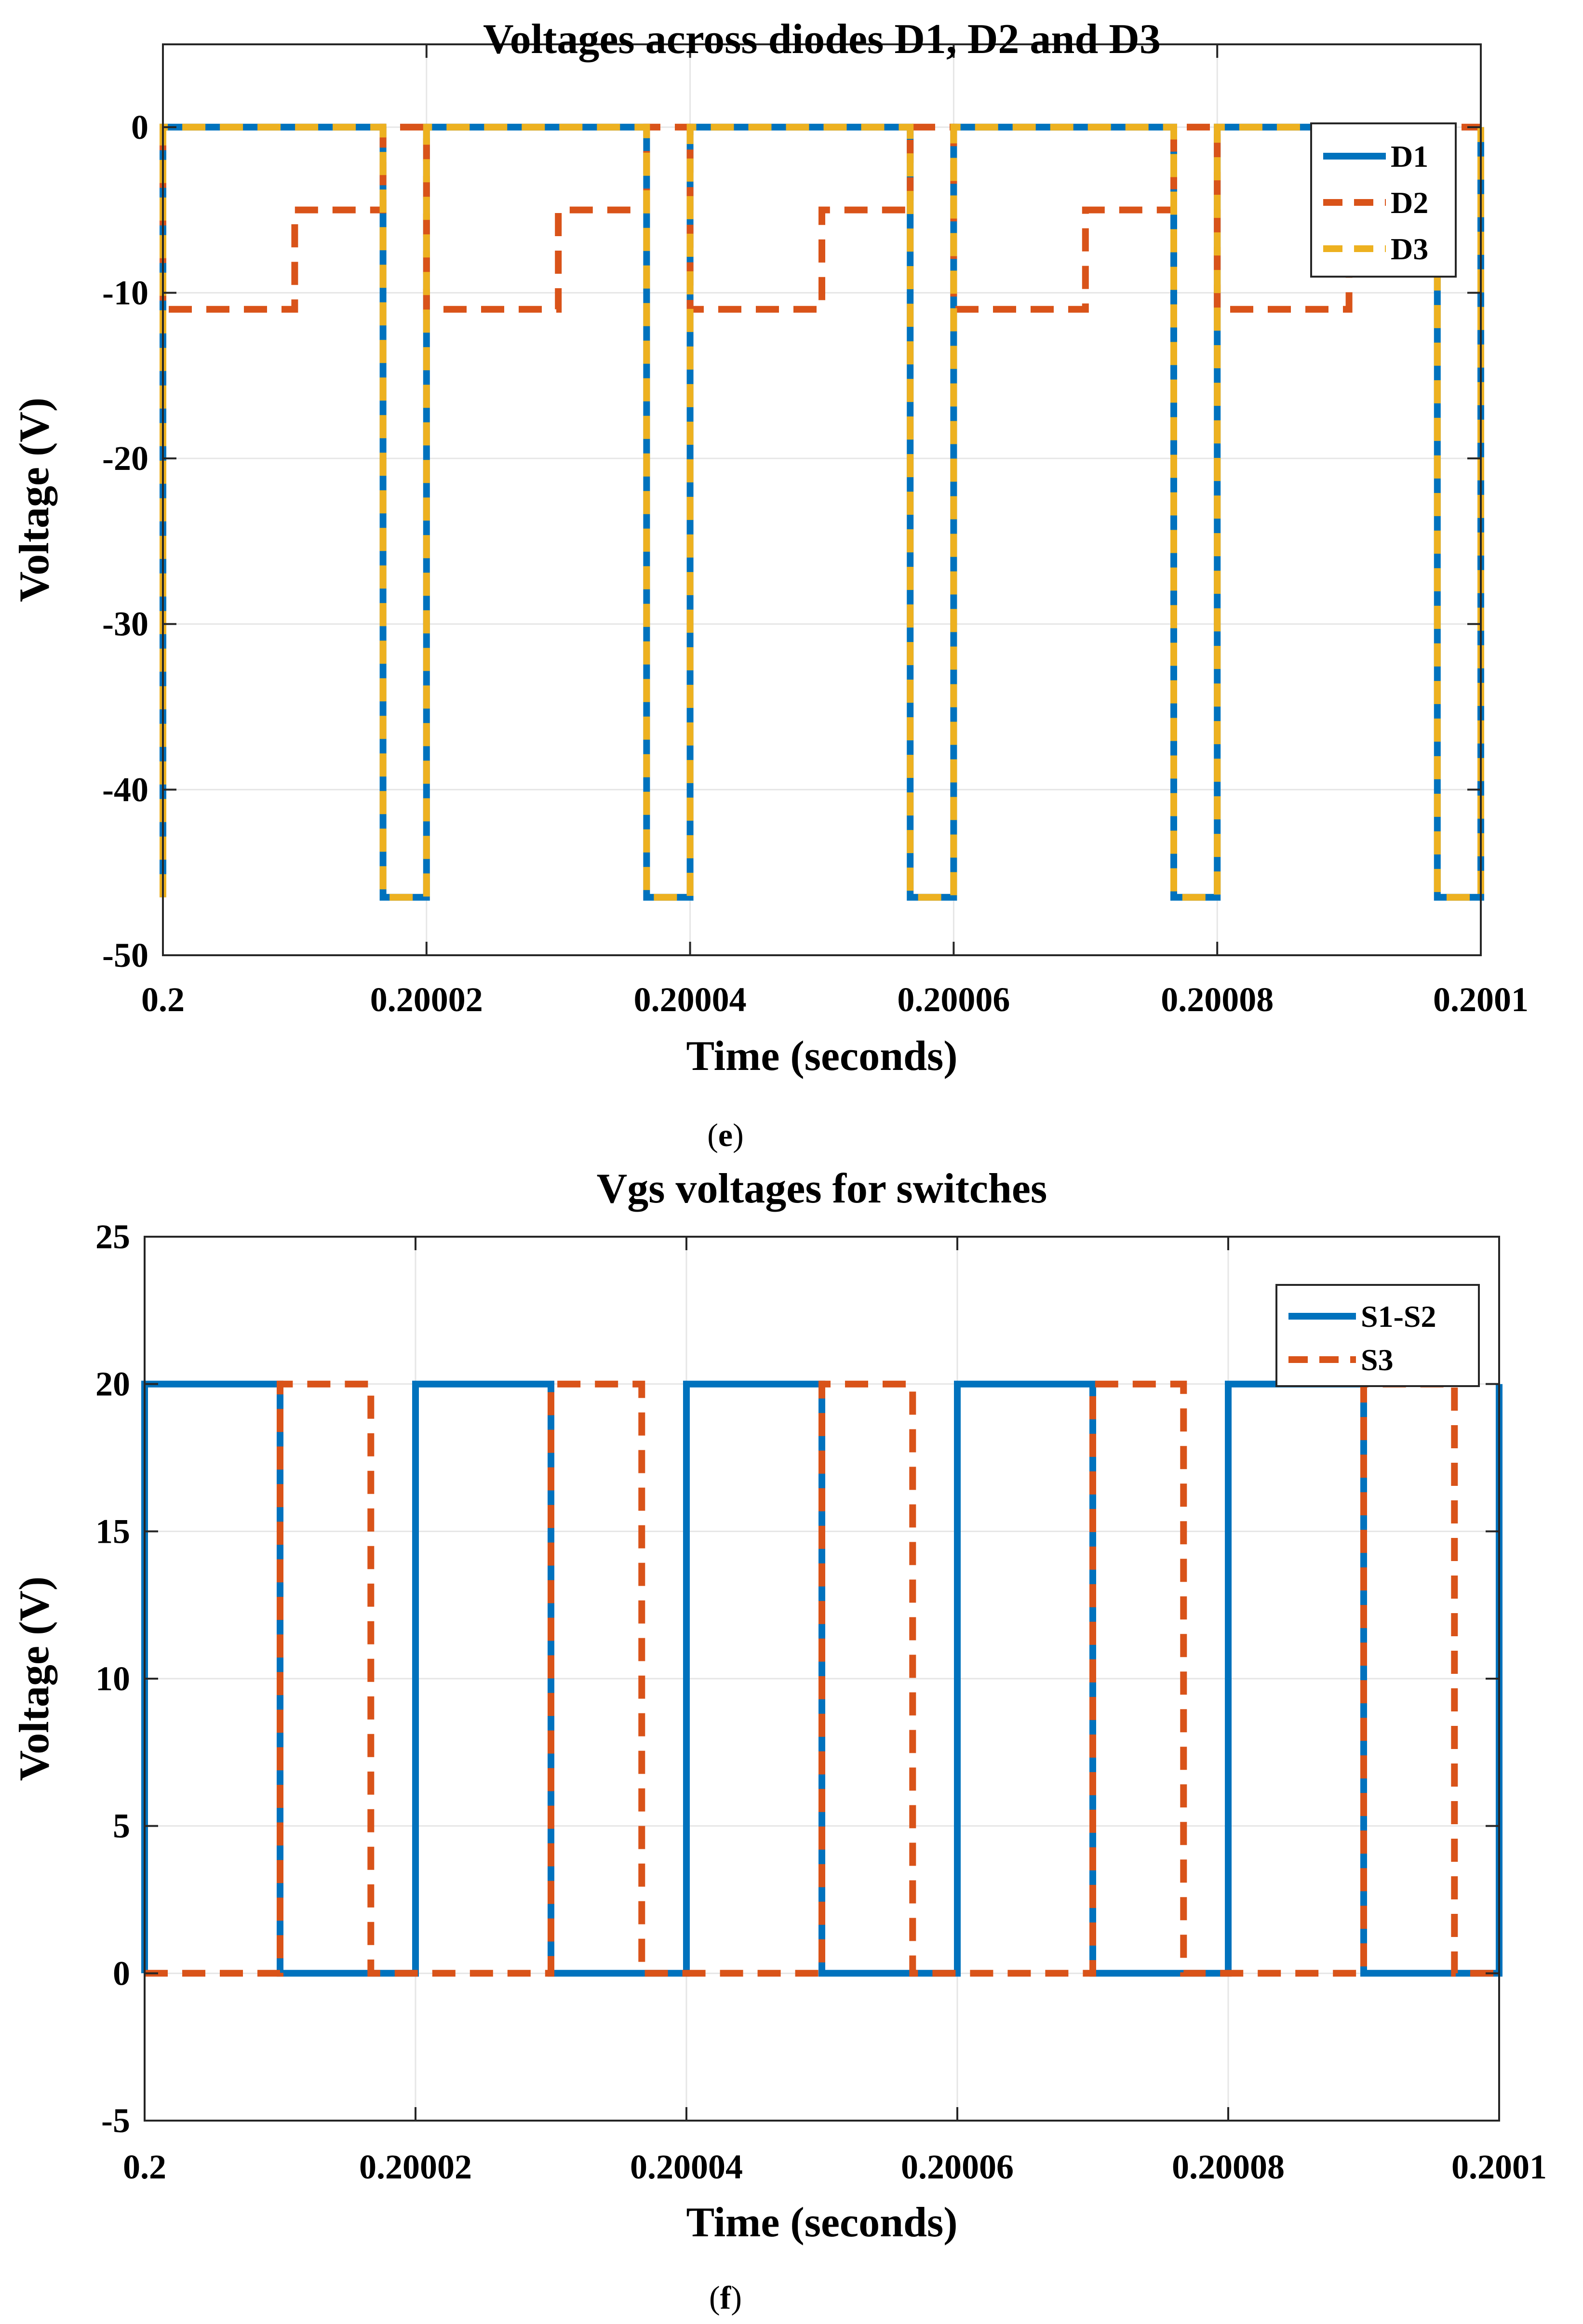 The width and height of the screenshot is (1583, 2324). Describe the element at coordinates (822, 1188) in the screenshot. I see `chart-title: Vgs voltages for switches` at that location.